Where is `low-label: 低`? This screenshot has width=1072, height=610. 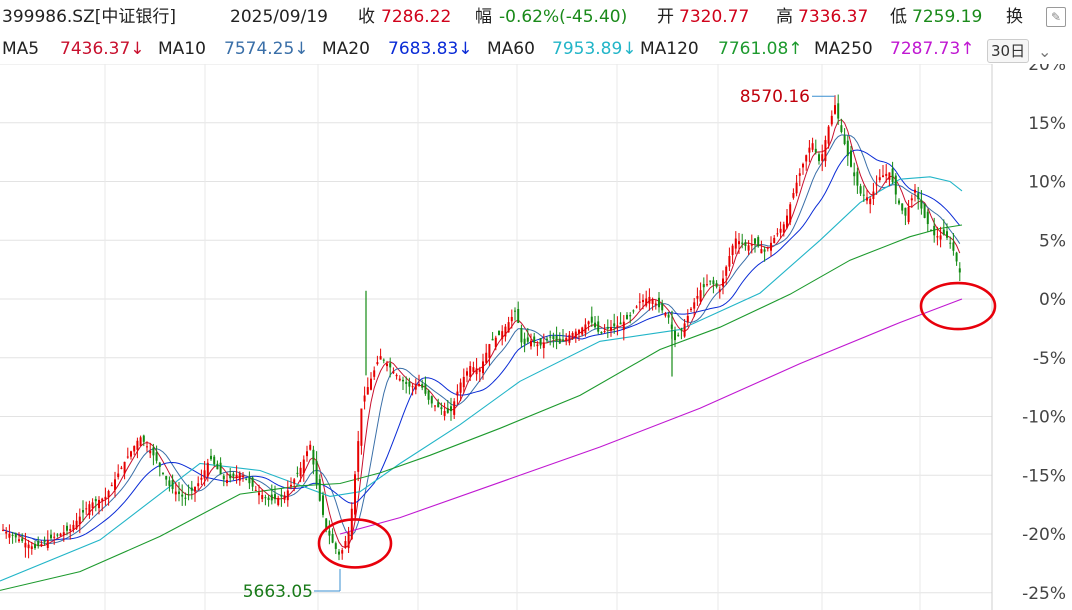
low-label: 低 is located at coordinates (898, 17).